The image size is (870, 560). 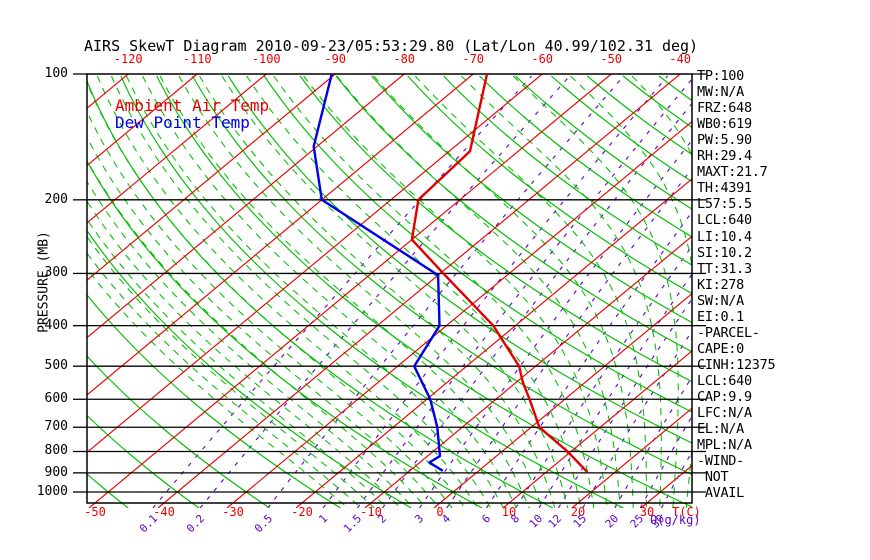 I want to click on pressure-tick-label: 700, so click(x=56, y=427).